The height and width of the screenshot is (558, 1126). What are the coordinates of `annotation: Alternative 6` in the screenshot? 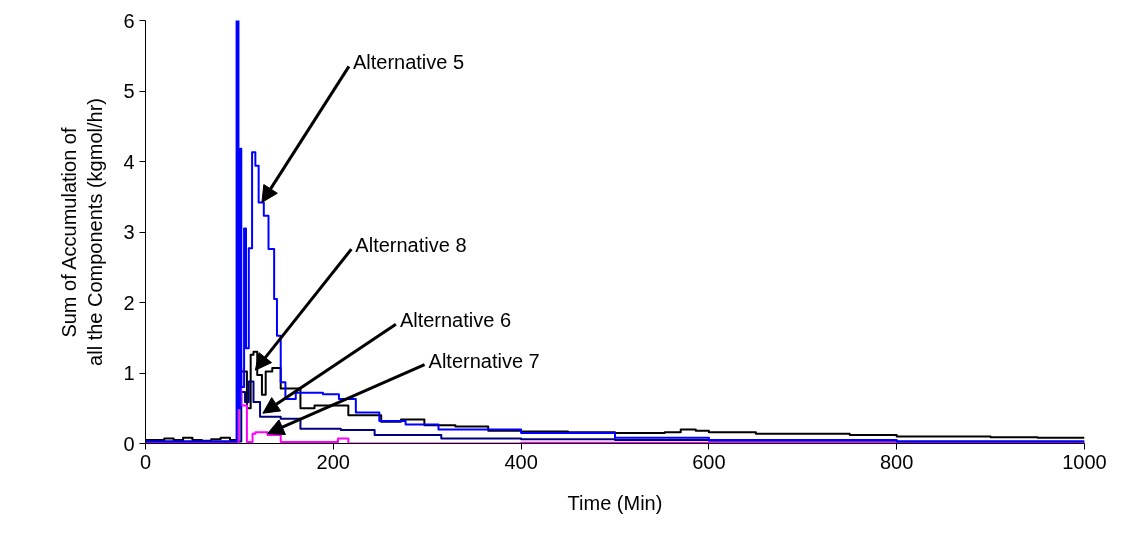 It's located at (455, 320).